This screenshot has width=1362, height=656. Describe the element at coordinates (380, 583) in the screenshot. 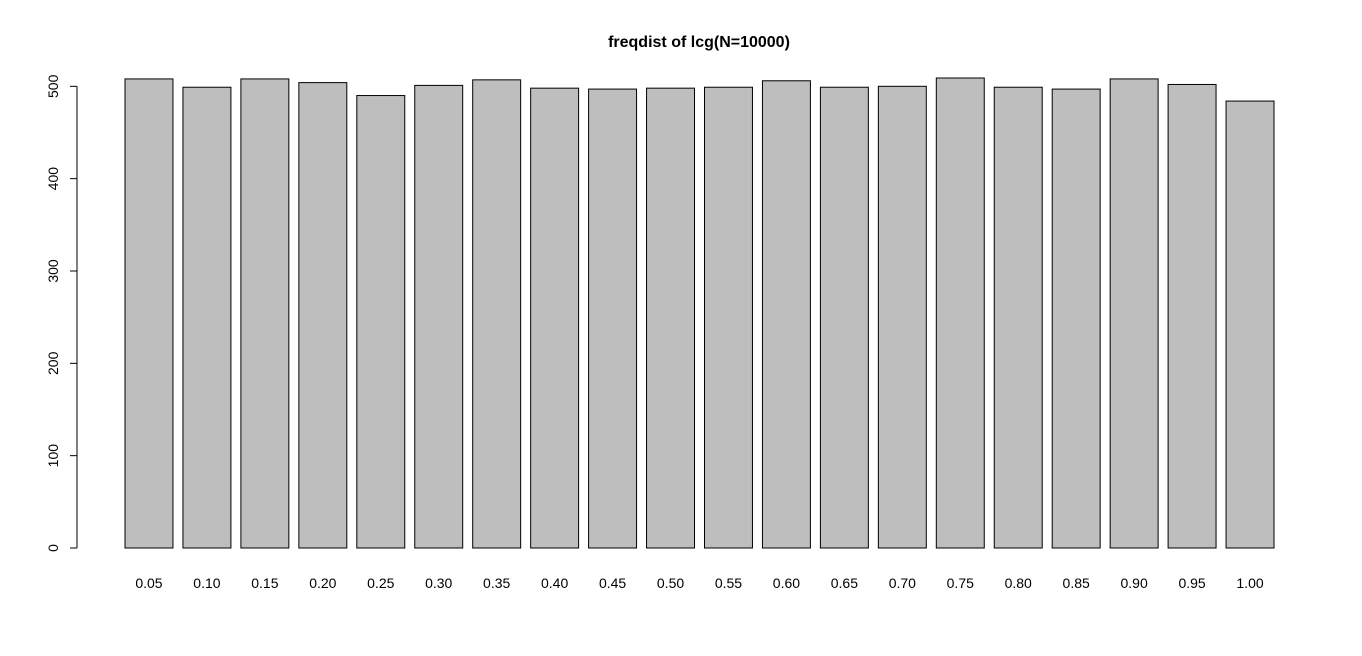

I see `x-category-label: 0.25` at that location.